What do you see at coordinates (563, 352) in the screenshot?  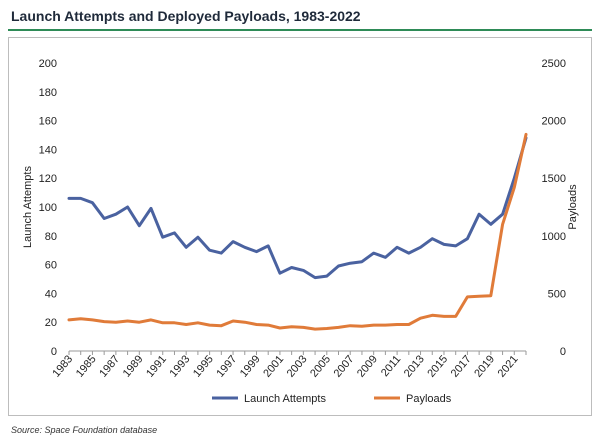 I see `y-right-tick-label: 0` at bounding box center [563, 352].